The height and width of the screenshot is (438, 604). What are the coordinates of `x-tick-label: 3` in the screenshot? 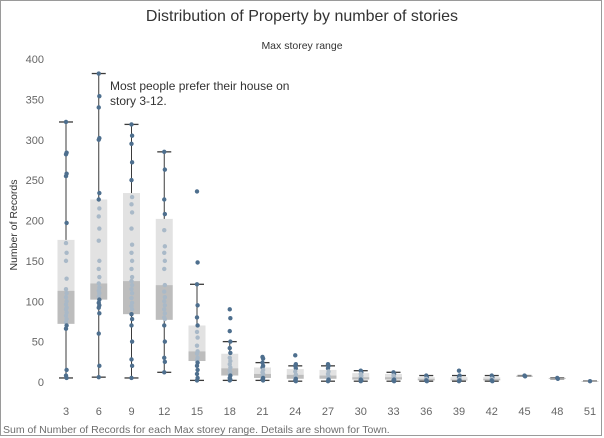 It's located at (66, 412).